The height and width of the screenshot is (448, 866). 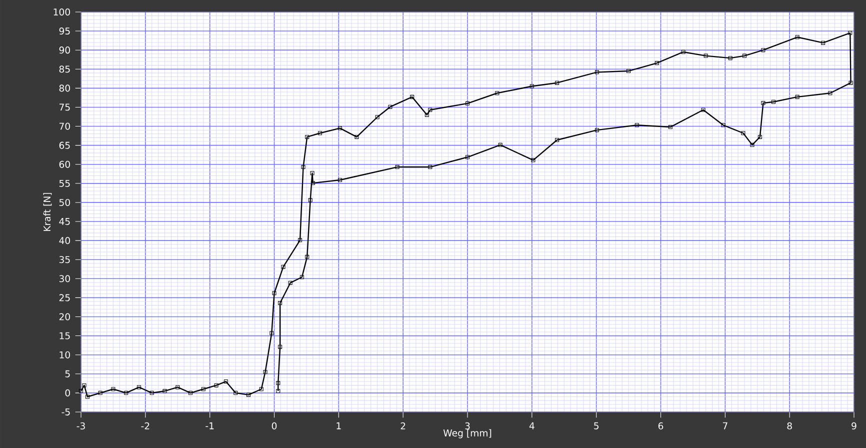 What do you see at coordinates (65, 126) in the screenshot?
I see `y-tick-label: 70` at bounding box center [65, 126].